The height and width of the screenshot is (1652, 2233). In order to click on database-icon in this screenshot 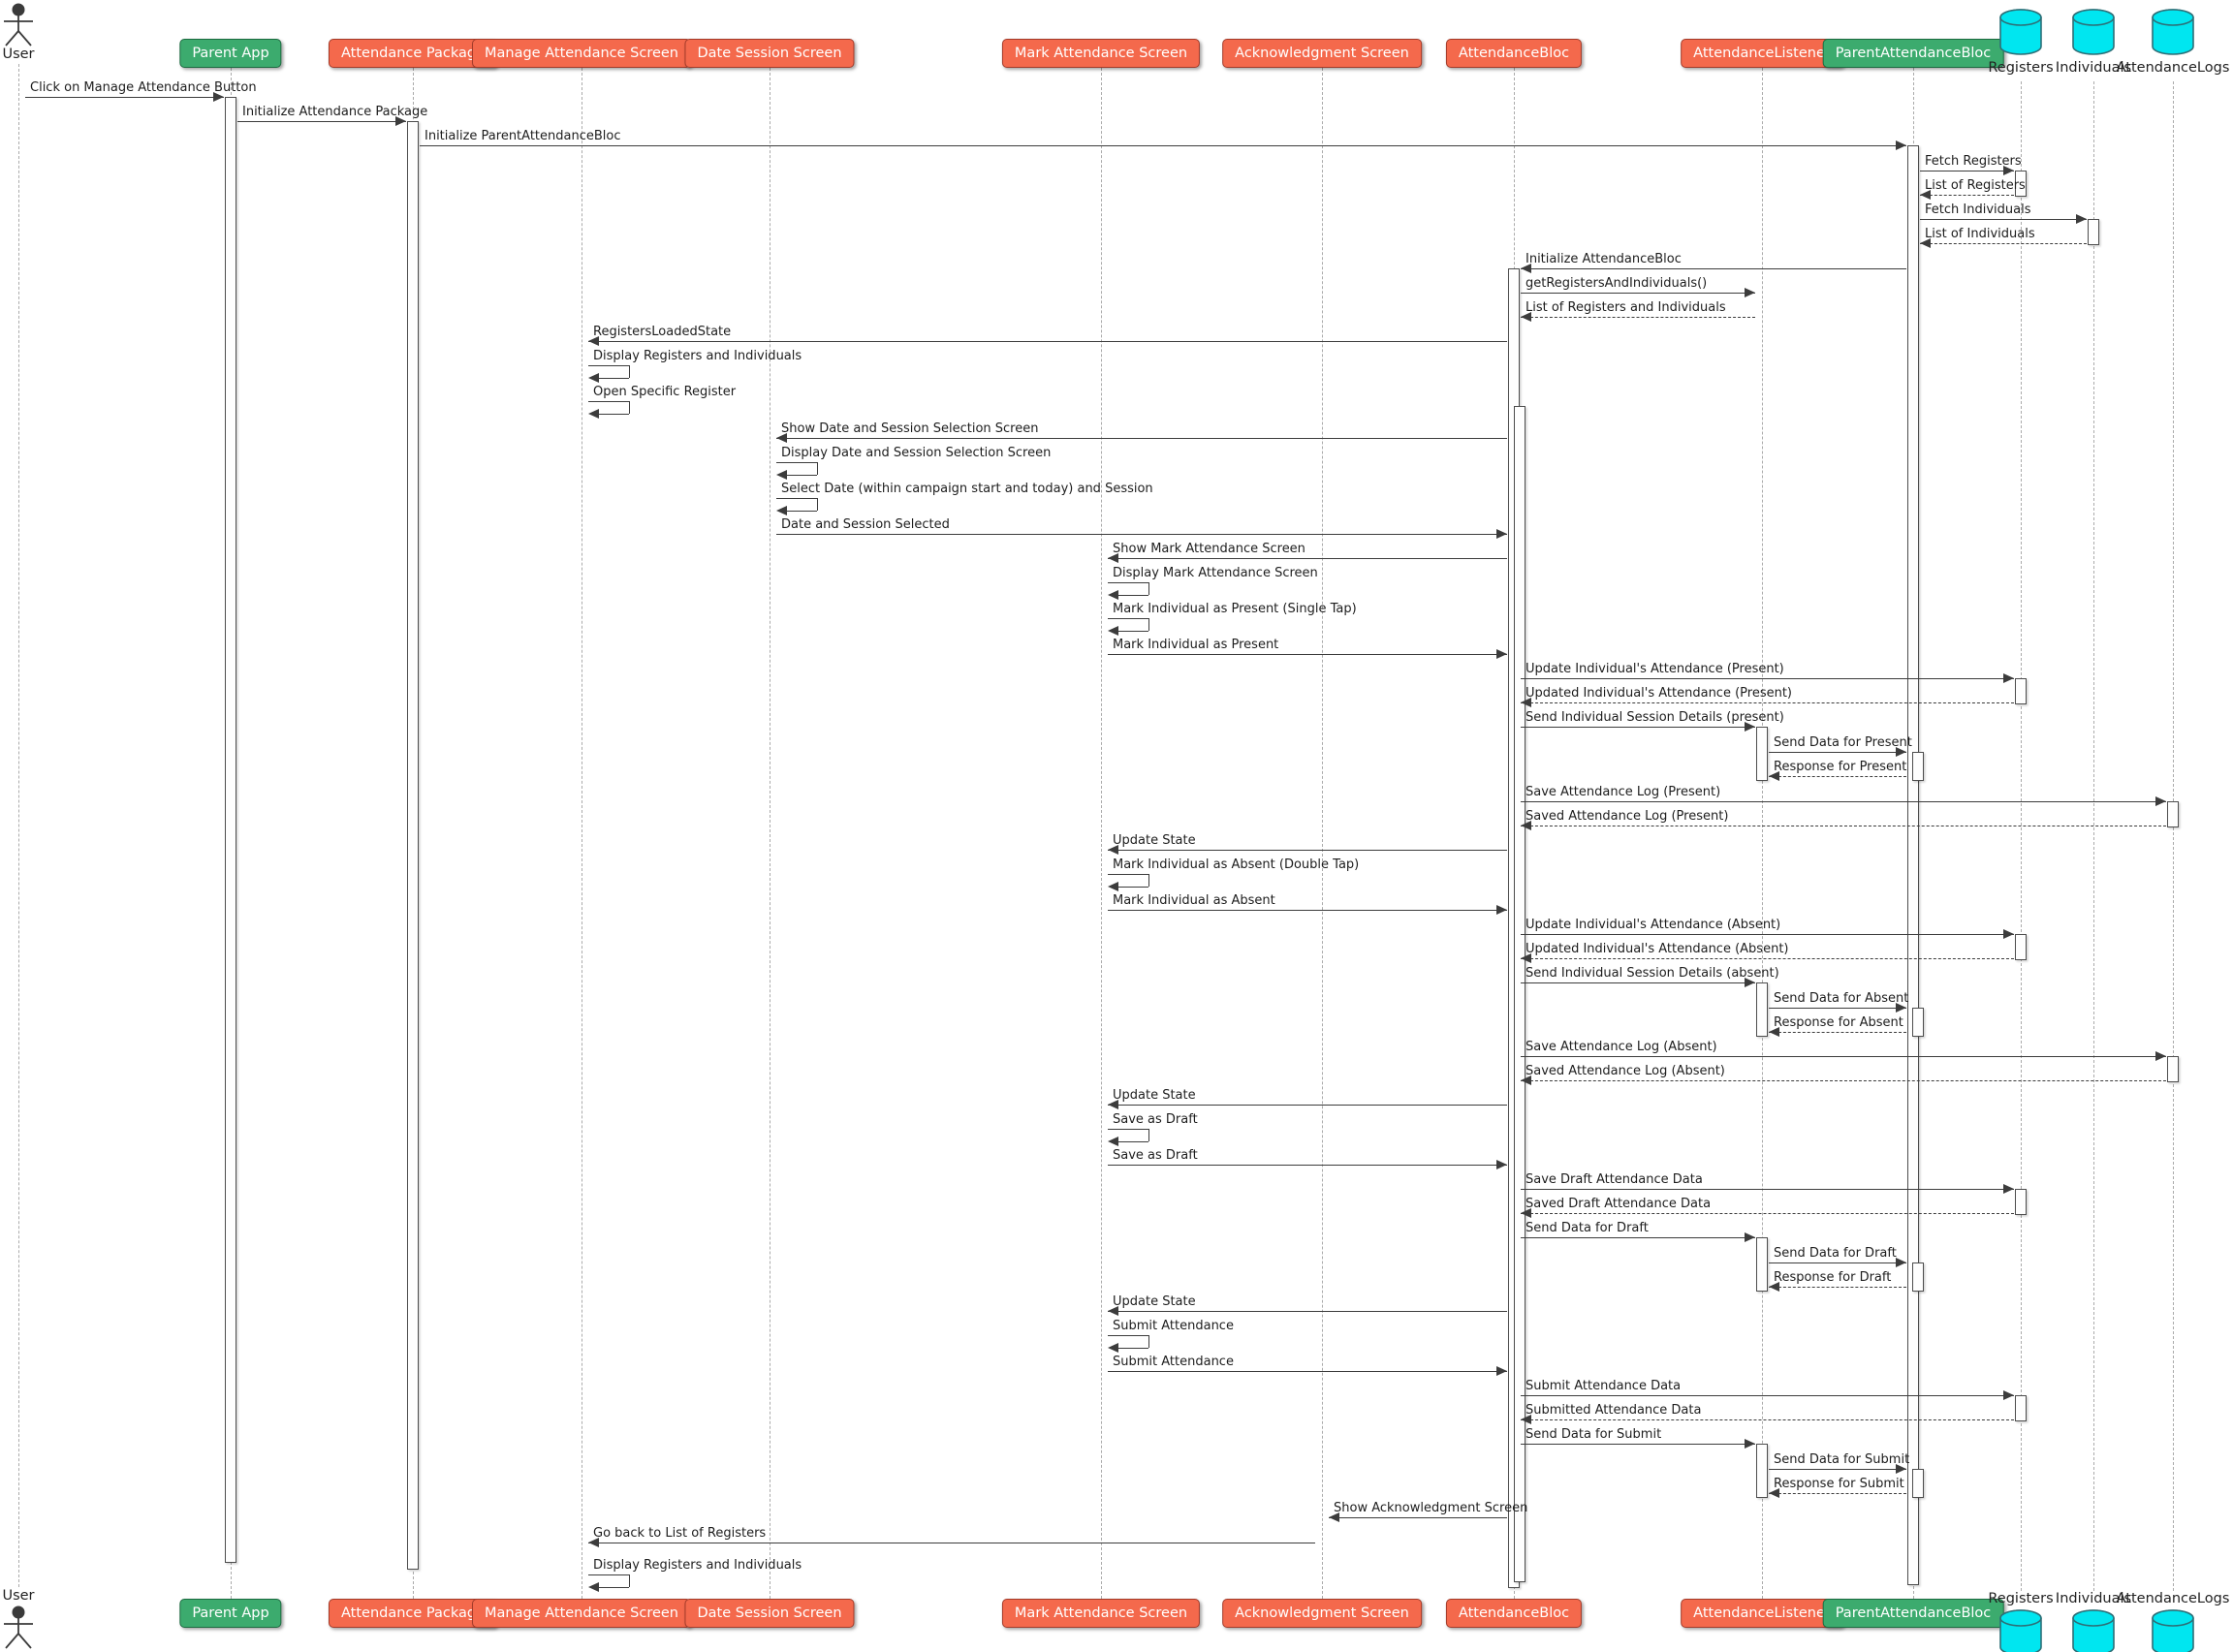, I will do `click(2020, 32)`.